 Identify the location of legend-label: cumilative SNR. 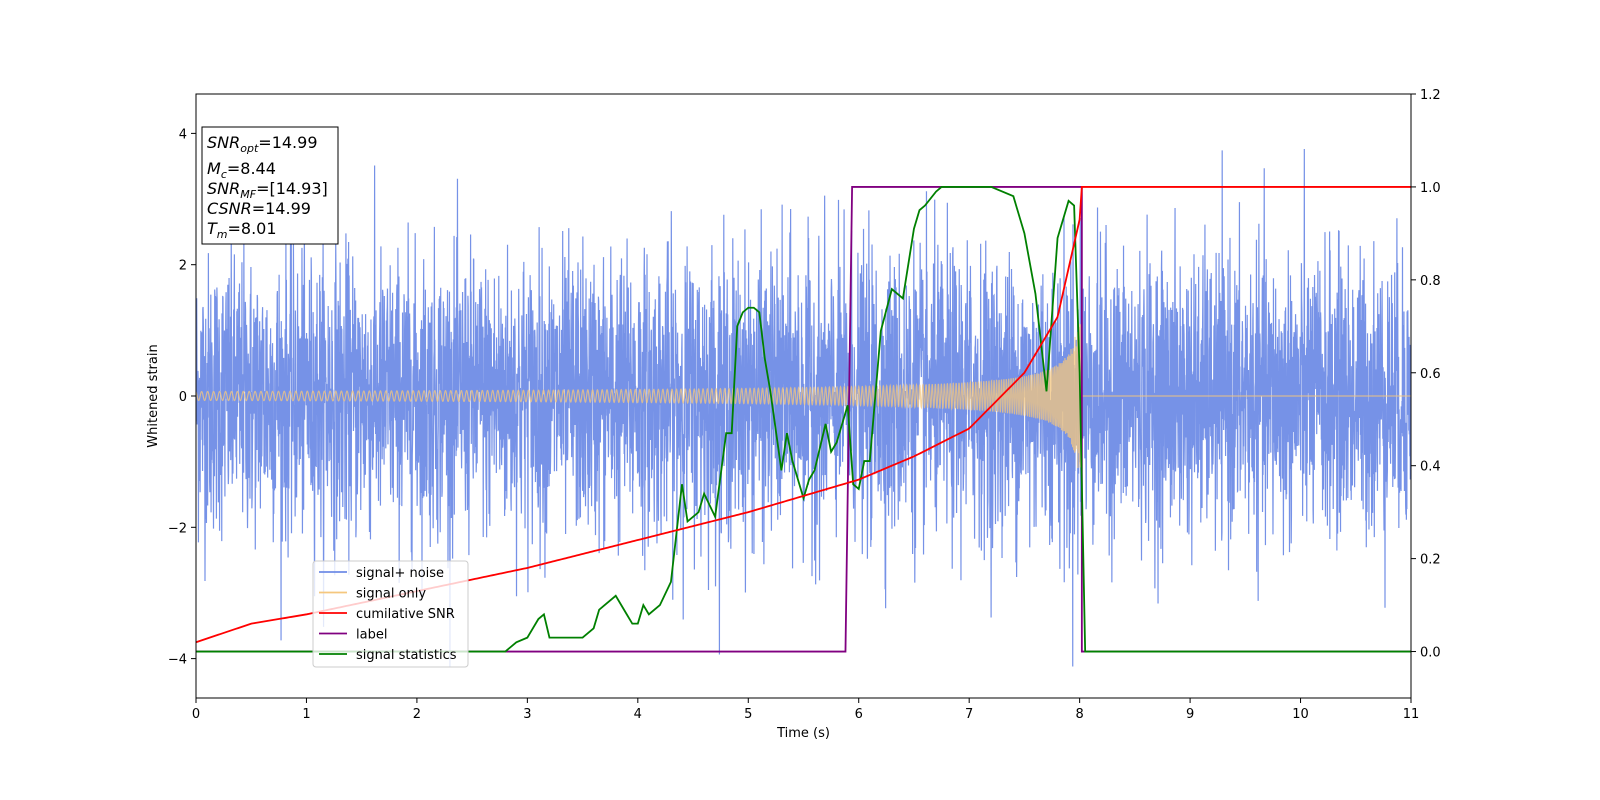
(405, 614).